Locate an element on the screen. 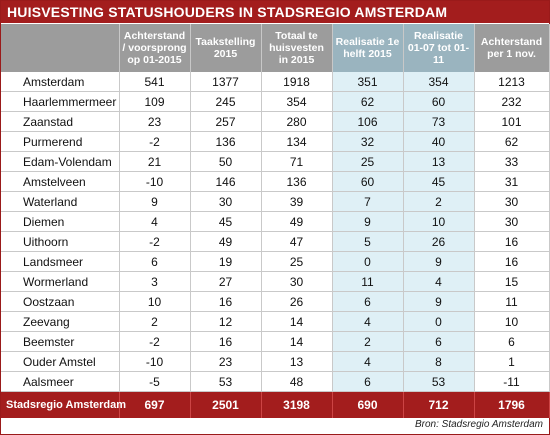 The width and height of the screenshot is (550, 435). table-row: Waterland 9 30 39 7 2 30 is located at coordinates (275, 201).